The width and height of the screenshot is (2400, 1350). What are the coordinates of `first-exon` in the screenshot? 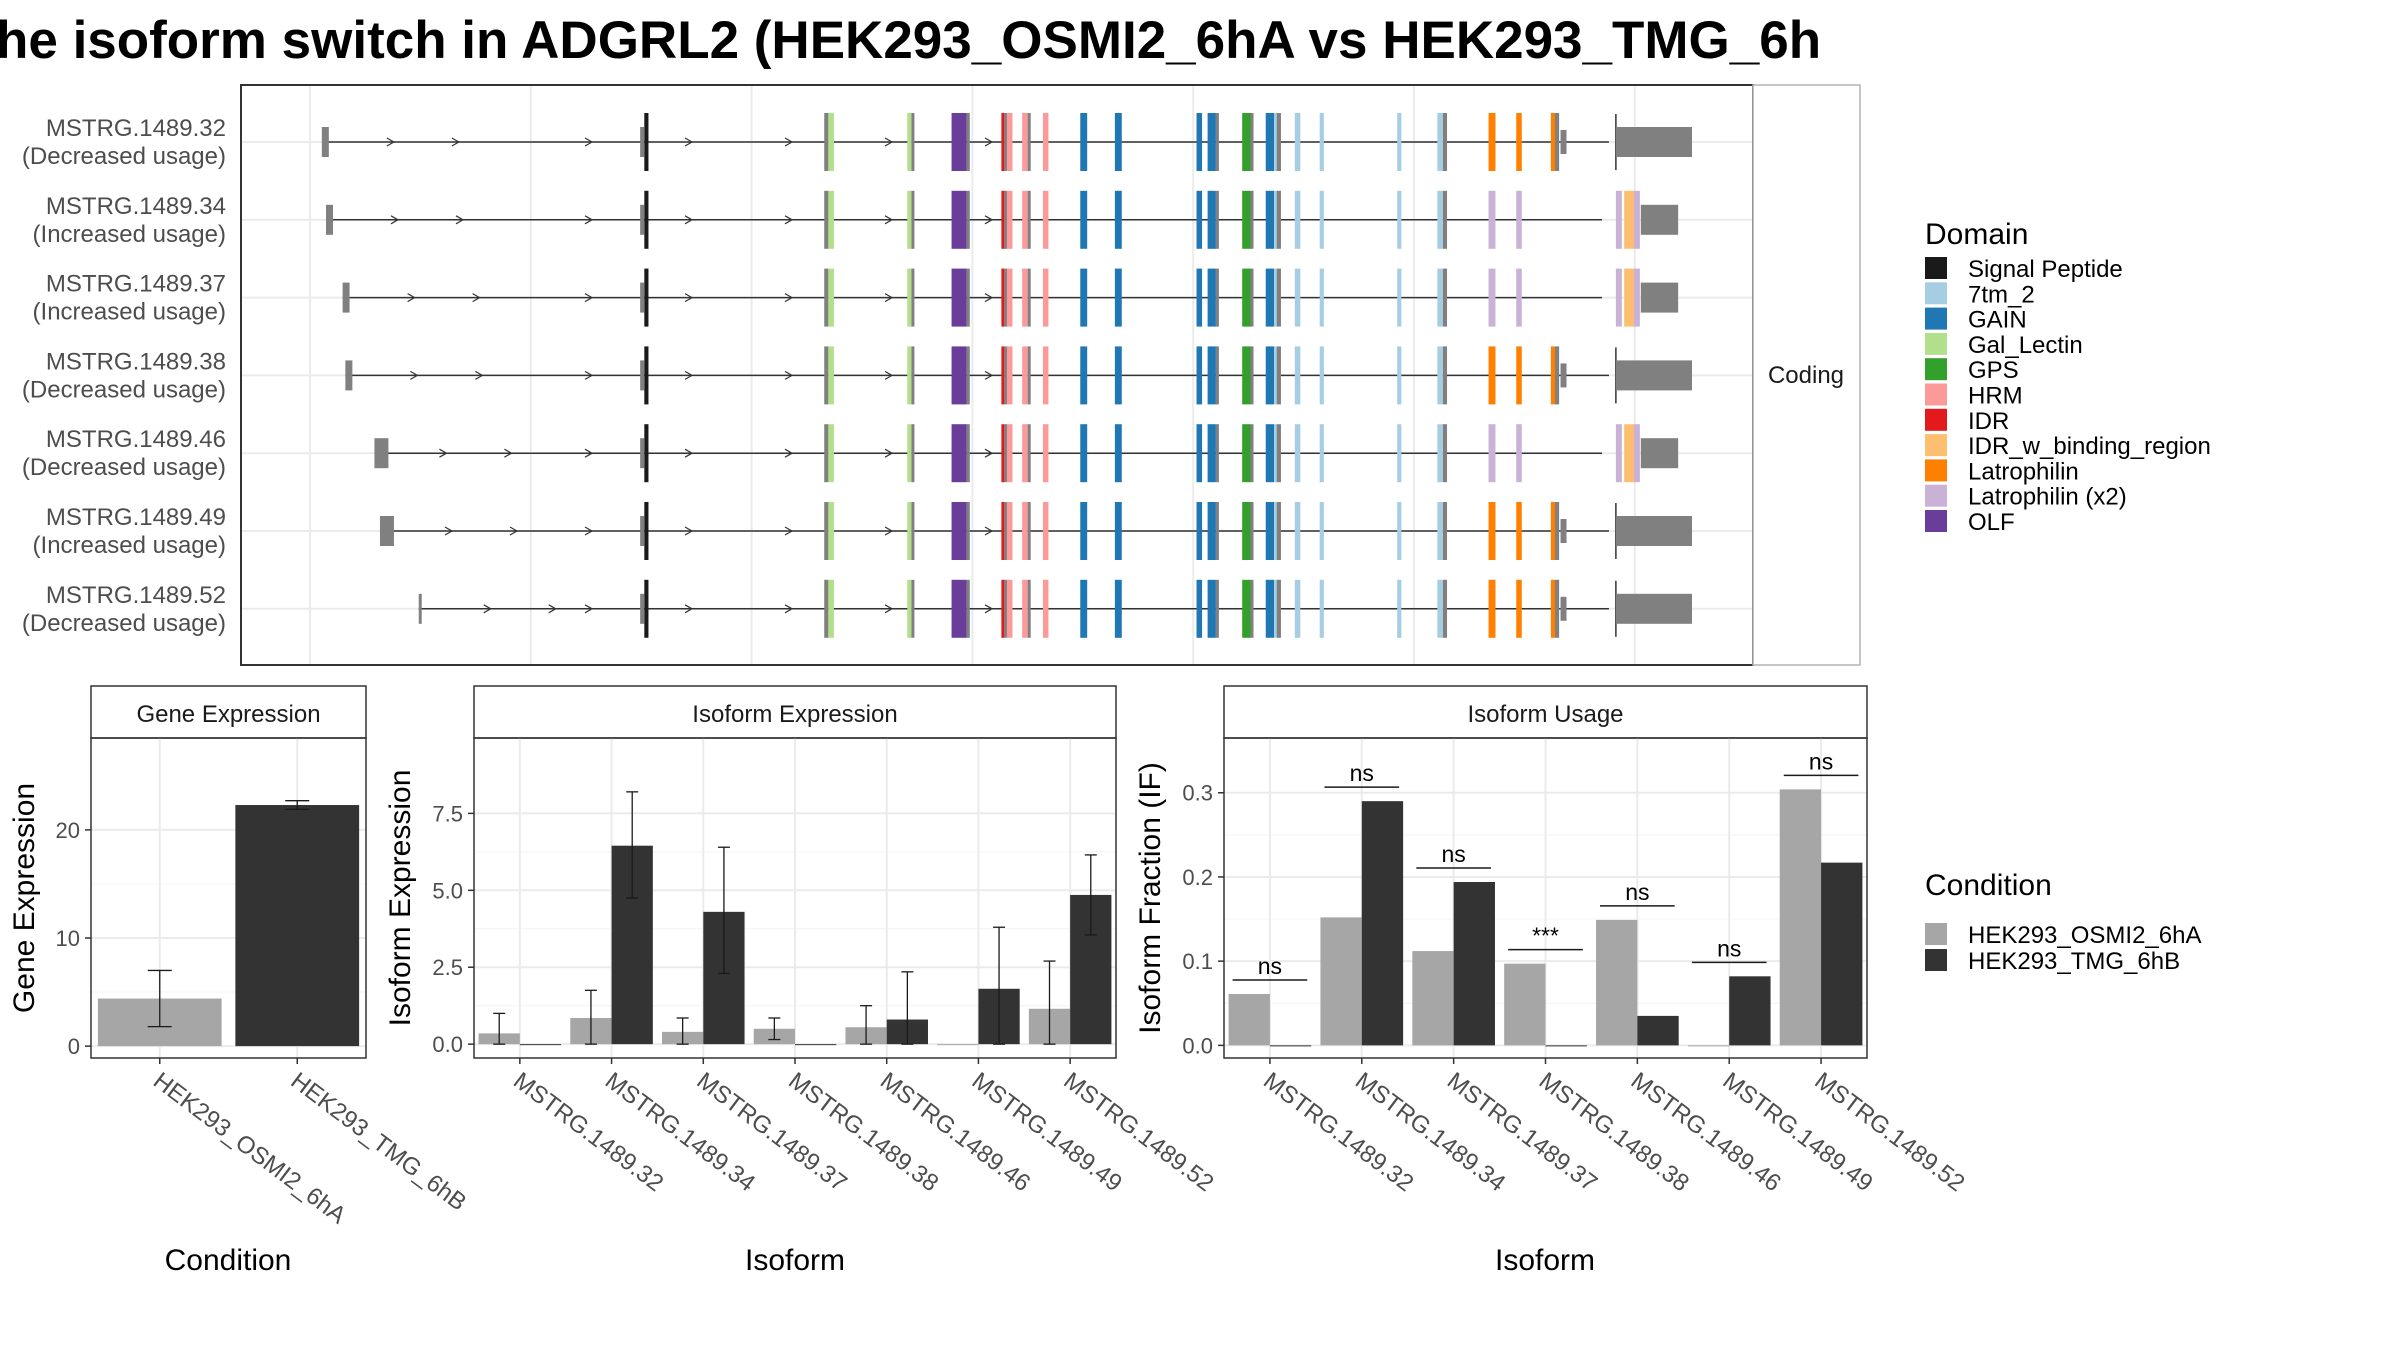 It's located at (386, 531).